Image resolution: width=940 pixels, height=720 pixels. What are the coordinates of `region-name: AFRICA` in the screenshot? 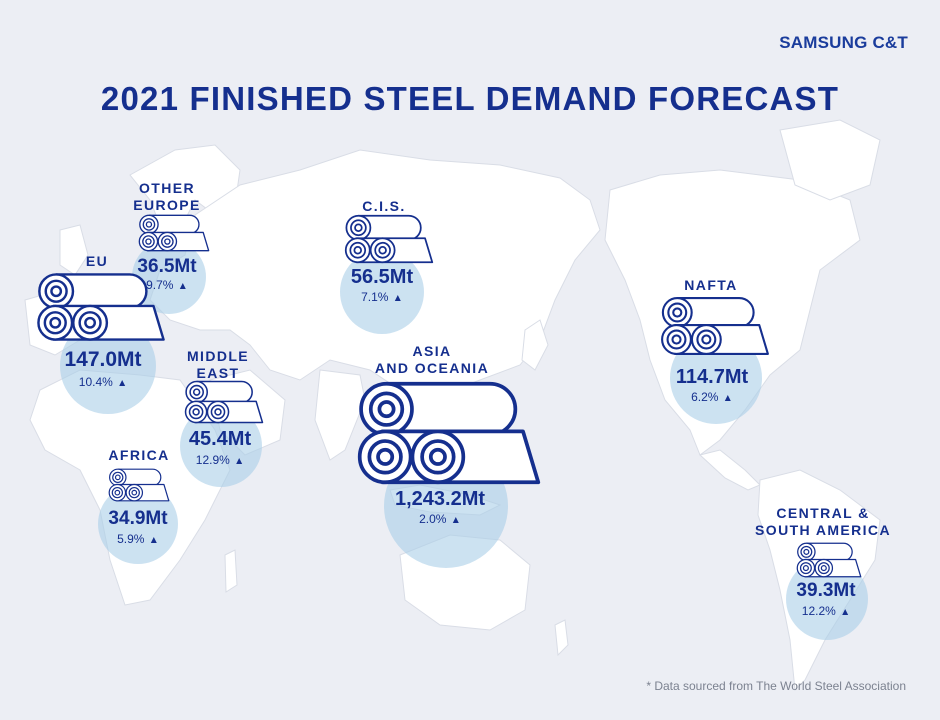 It's located at (139, 455).